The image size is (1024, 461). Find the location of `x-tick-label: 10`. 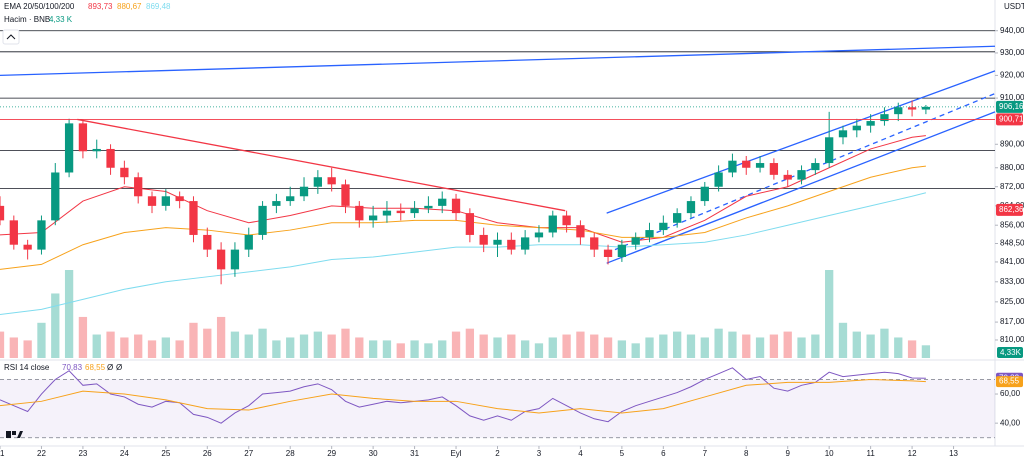

x-tick-label: 10 is located at coordinates (829, 453).